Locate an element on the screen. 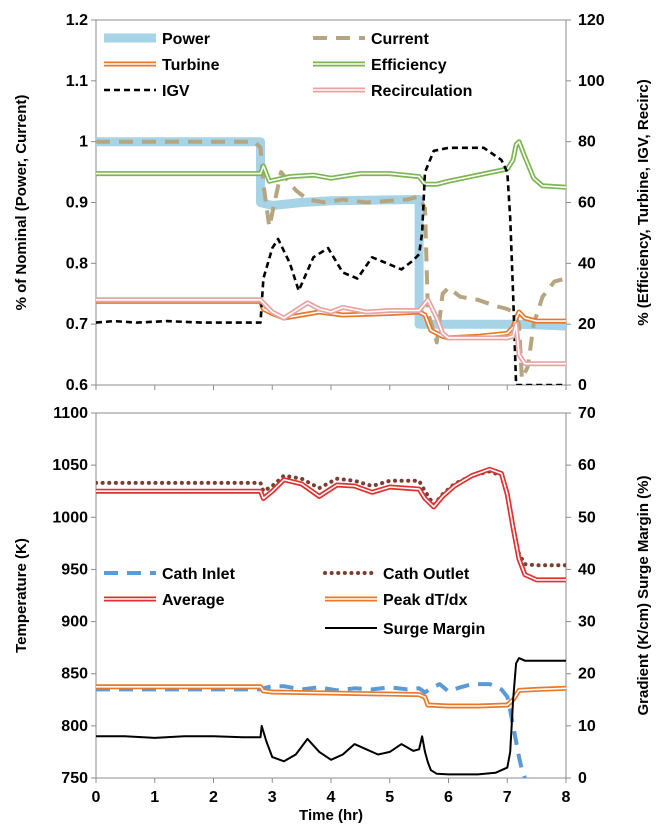  bottom-x-tick-label: 0 is located at coordinates (96, 797).